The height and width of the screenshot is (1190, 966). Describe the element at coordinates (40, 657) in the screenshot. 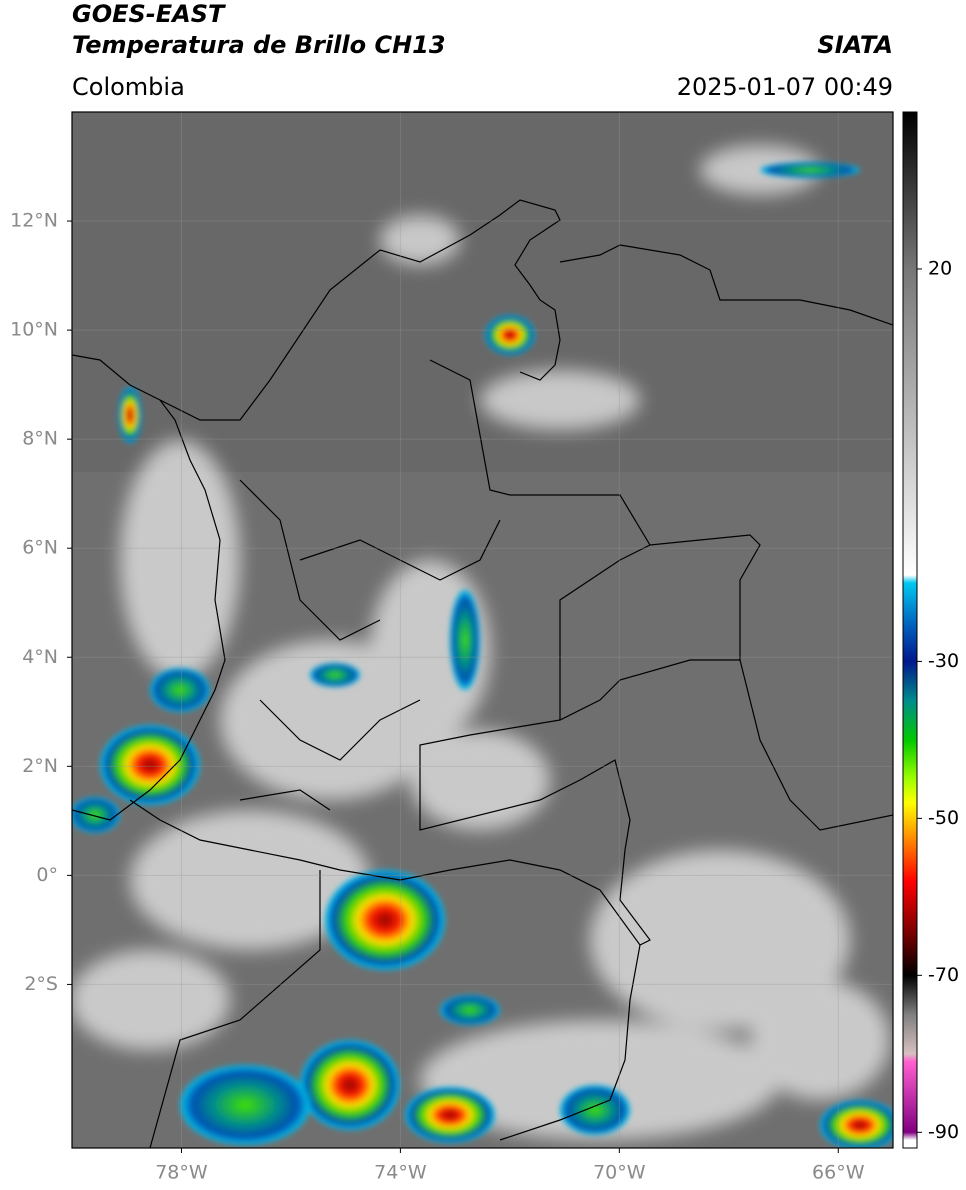

I see `y-tick-label: 4°N` at that location.